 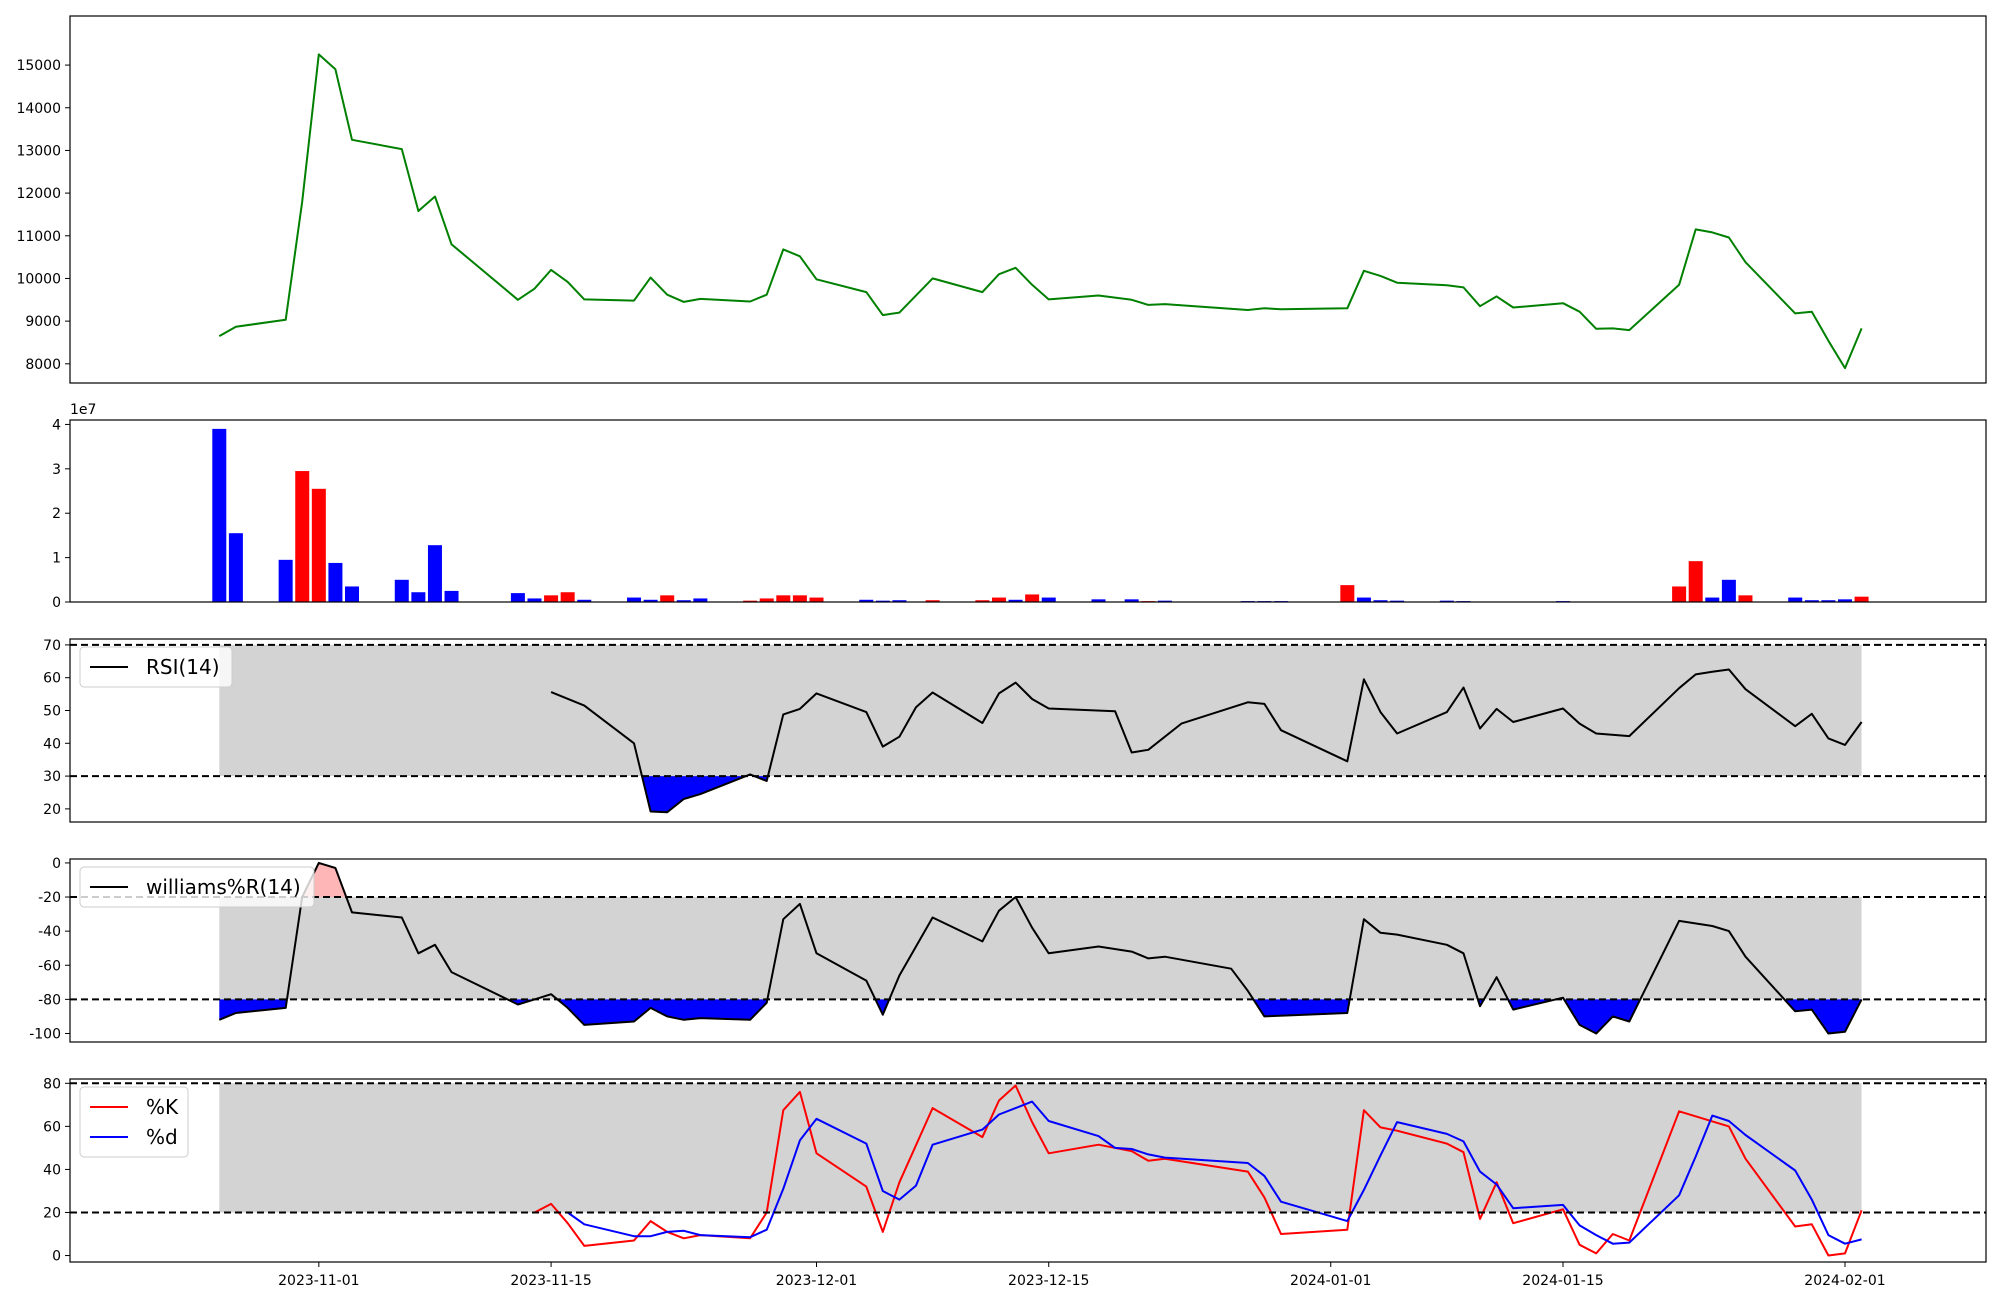 What do you see at coordinates (43, 322) in the screenshot?
I see `y-tick-label: 9000` at bounding box center [43, 322].